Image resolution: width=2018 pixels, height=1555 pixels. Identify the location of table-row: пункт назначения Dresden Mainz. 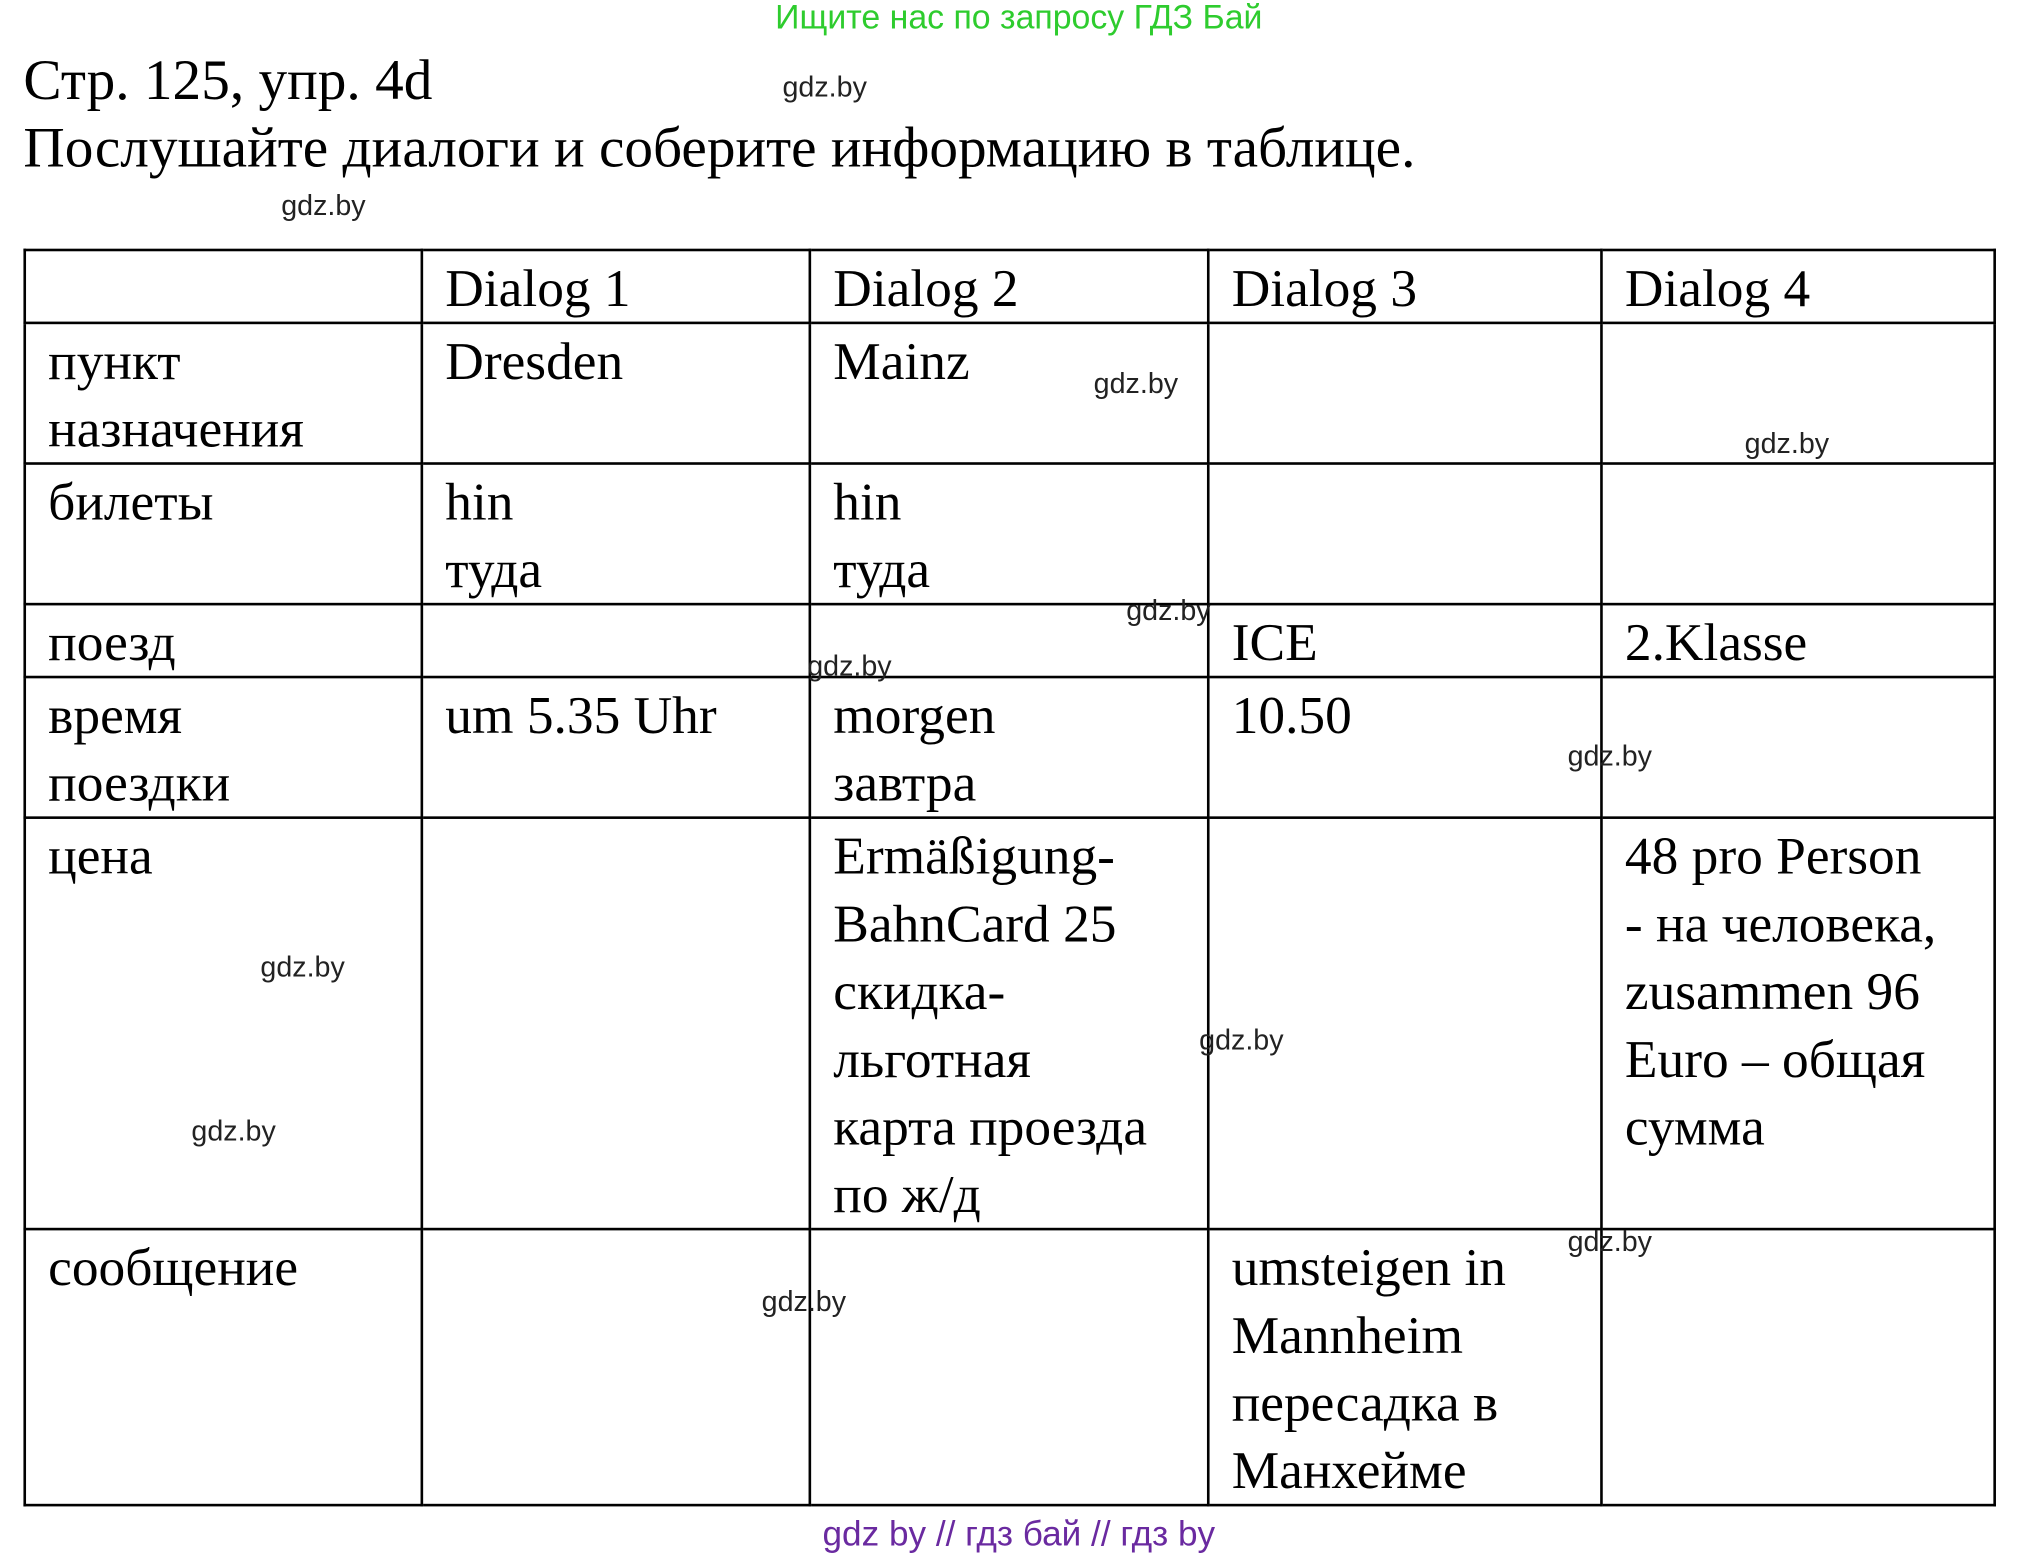
(1009, 393).